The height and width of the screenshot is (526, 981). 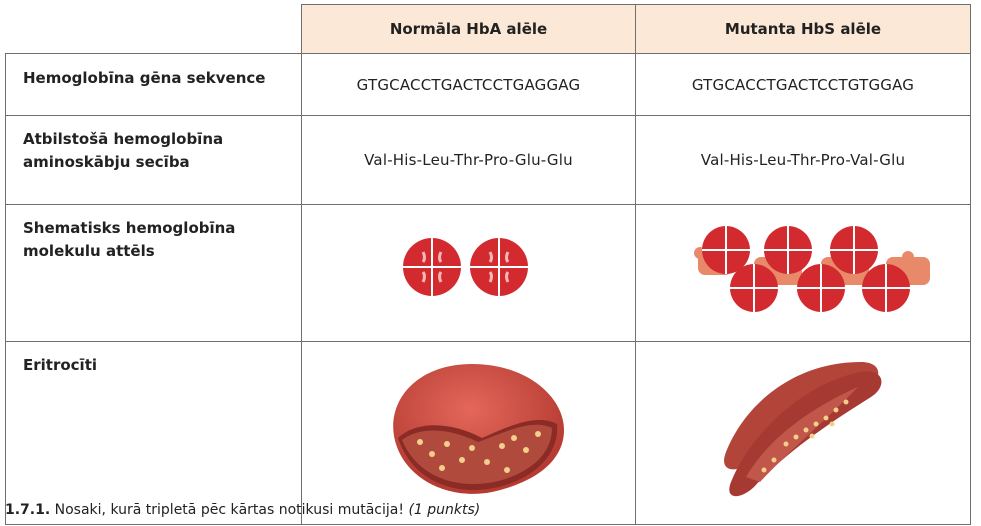 I want to click on sickle-red-blood-cell-image, so click(x=803, y=429).